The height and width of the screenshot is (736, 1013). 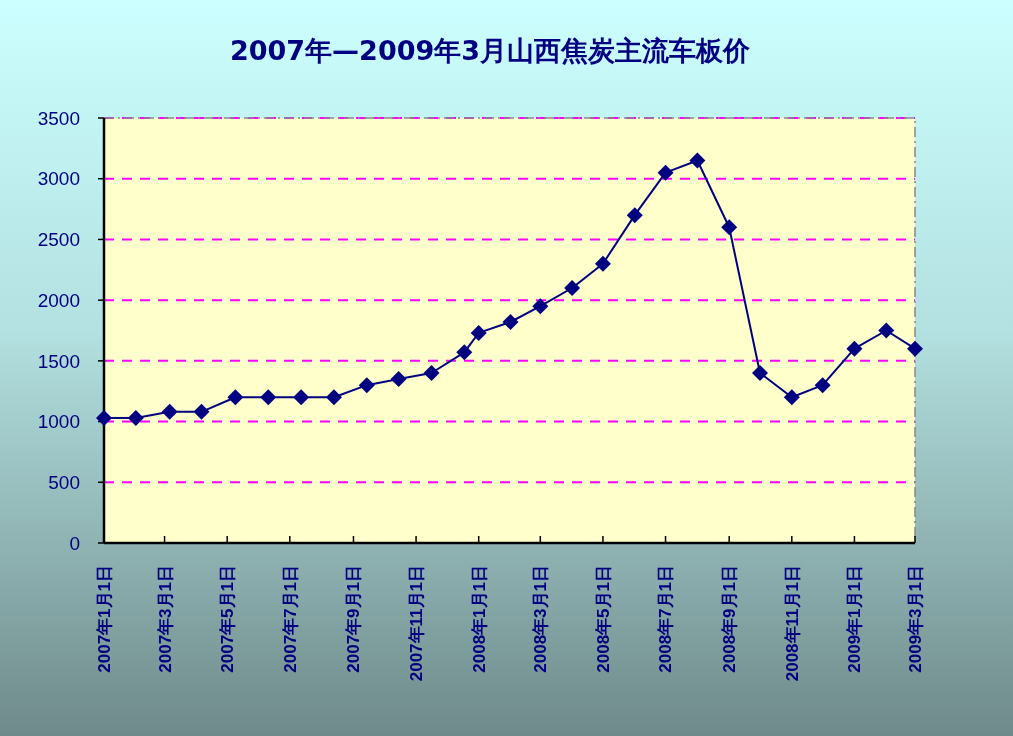 What do you see at coordinates (541, 619) in the screenshot?
I see `x-tick-label: 2008年3月1日` at bounding box center [541, 619].